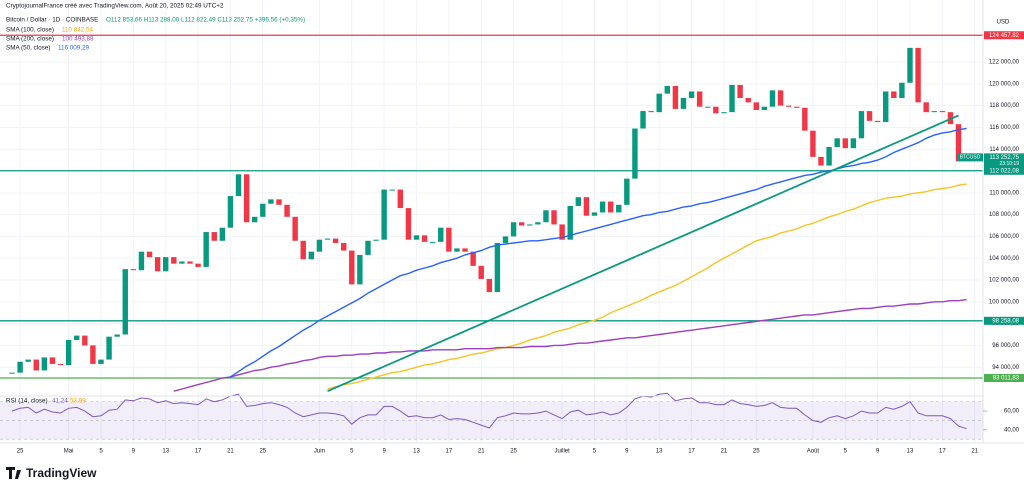  What do you see at coordinates (52, 20) in the screenshot?
I see `symbol-title: Bitcoin / Dollar · 1D · COINBASE` at bounding box center [52, 20].